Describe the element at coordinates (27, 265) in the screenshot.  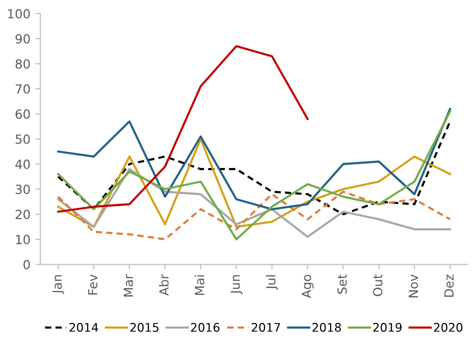
I see `y-tick-label: 0` at that location.